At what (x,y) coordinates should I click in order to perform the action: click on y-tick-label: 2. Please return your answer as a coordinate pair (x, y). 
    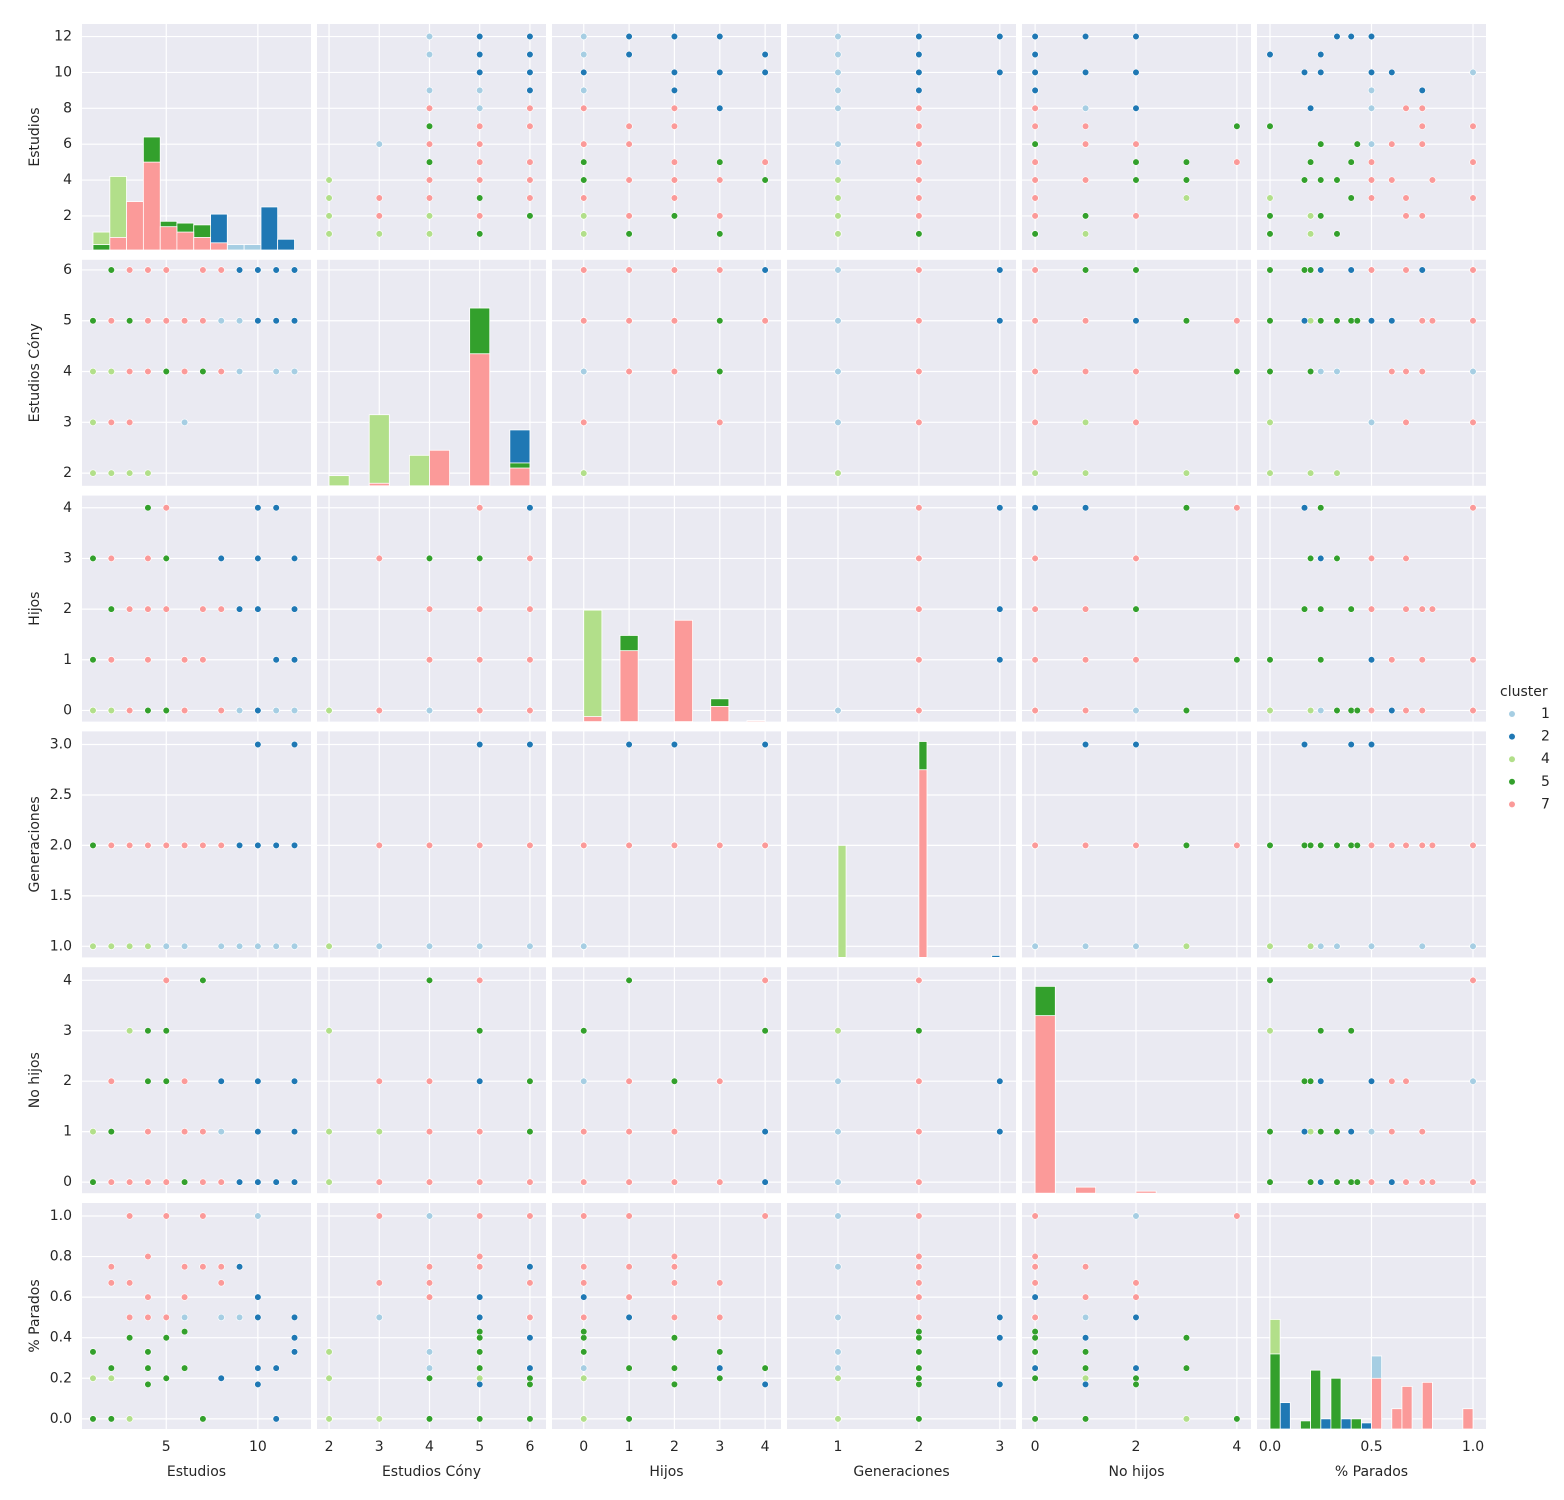
    Looking at the image, I should click on (67, 609).